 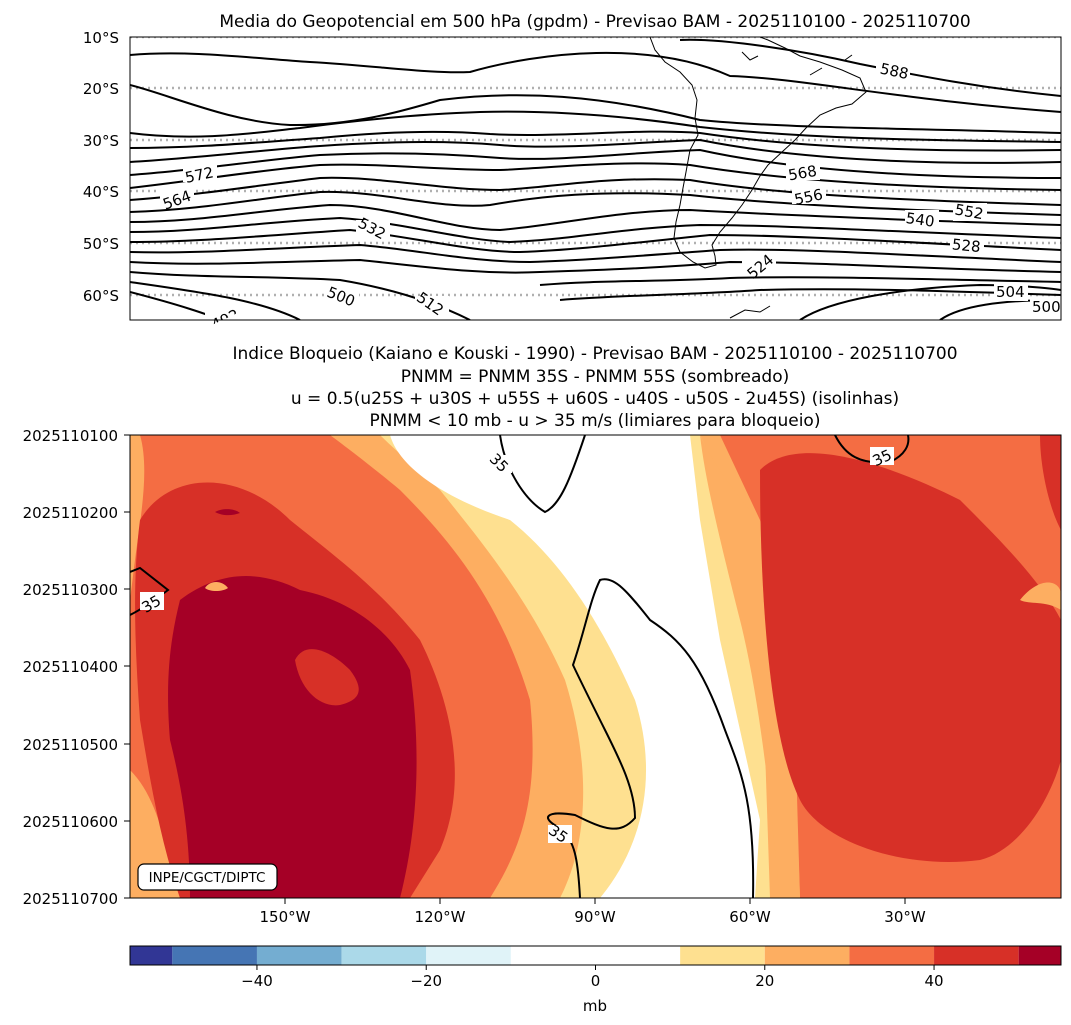 I want to click on credit-text: INPE/CGCT/DIPTC, so click(x=207, y=878).